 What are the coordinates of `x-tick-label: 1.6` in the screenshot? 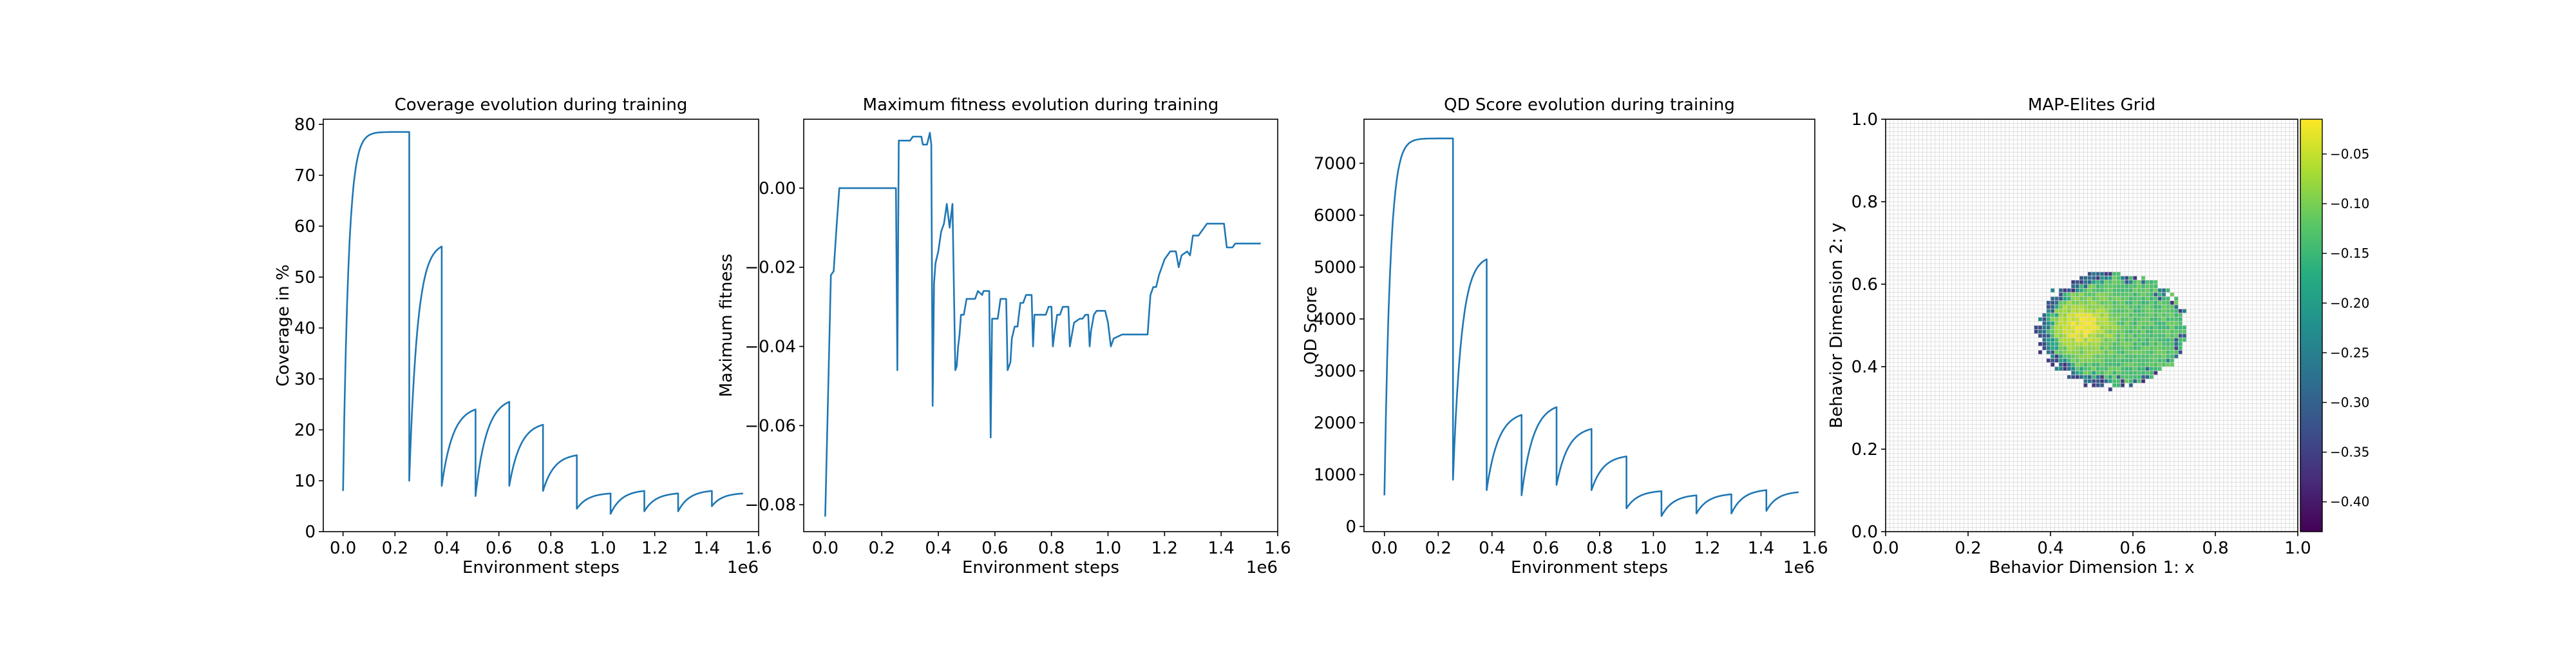 It's located at (1814, 548).